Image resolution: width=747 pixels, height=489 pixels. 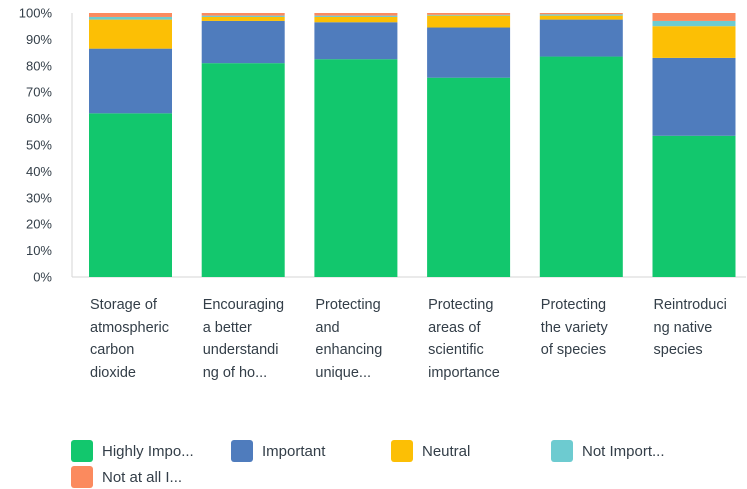 What do you see at coordinates (591, 350) in the screenshot?
I see `x-category-label-line: of species` at bounding box center [591, 350].